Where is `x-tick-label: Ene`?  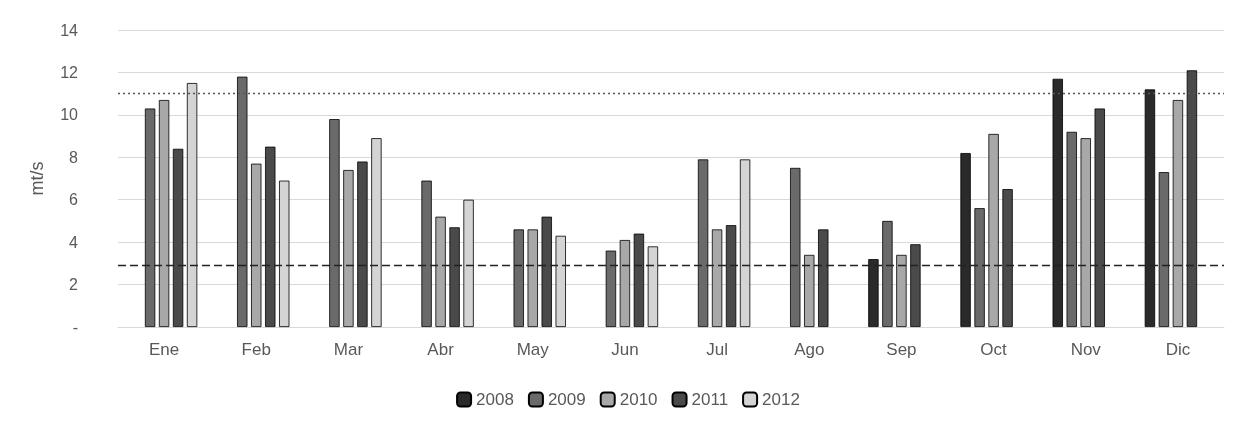 x-tick-label: Ene is located at coordinates (164, 349).